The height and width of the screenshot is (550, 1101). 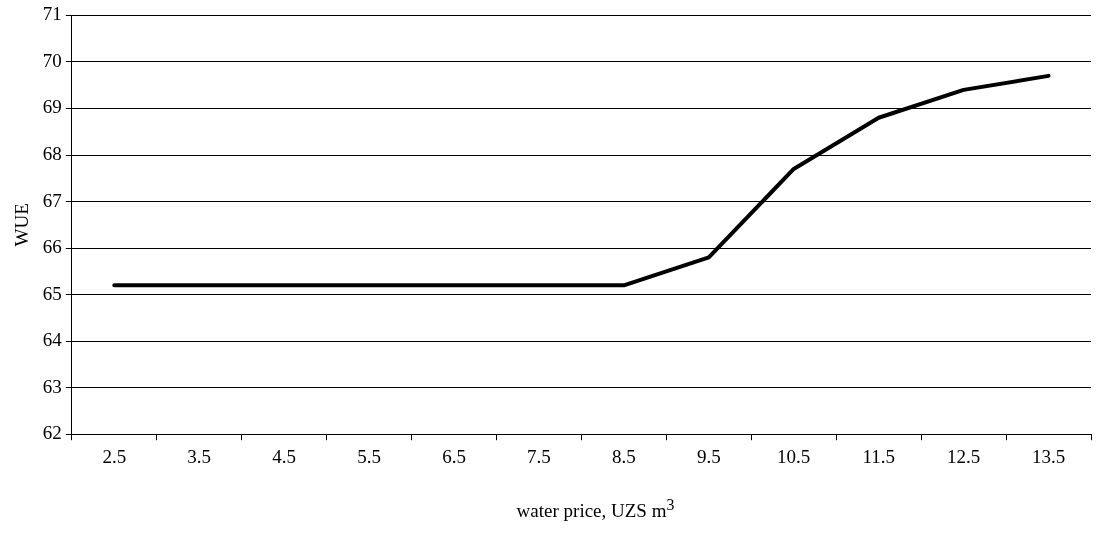 I want to click on y-tick-label: 64, so click(x=52, y=340).